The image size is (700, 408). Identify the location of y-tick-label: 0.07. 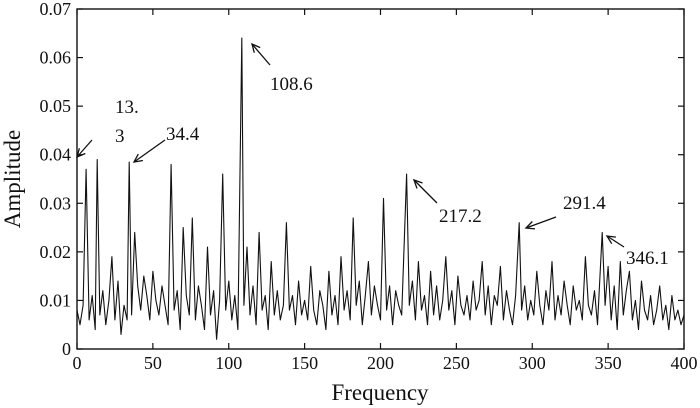
(56, 9).